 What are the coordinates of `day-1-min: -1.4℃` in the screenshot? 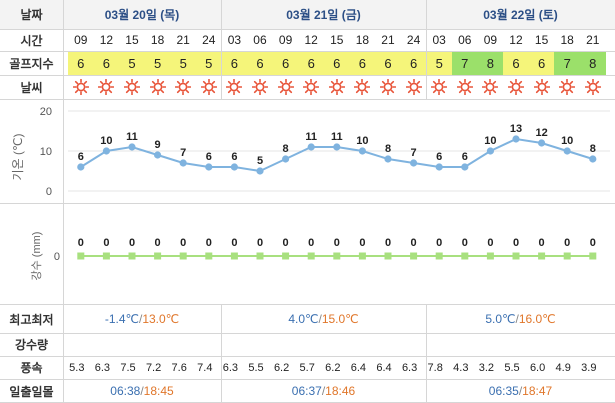 It's located at (121, 319).